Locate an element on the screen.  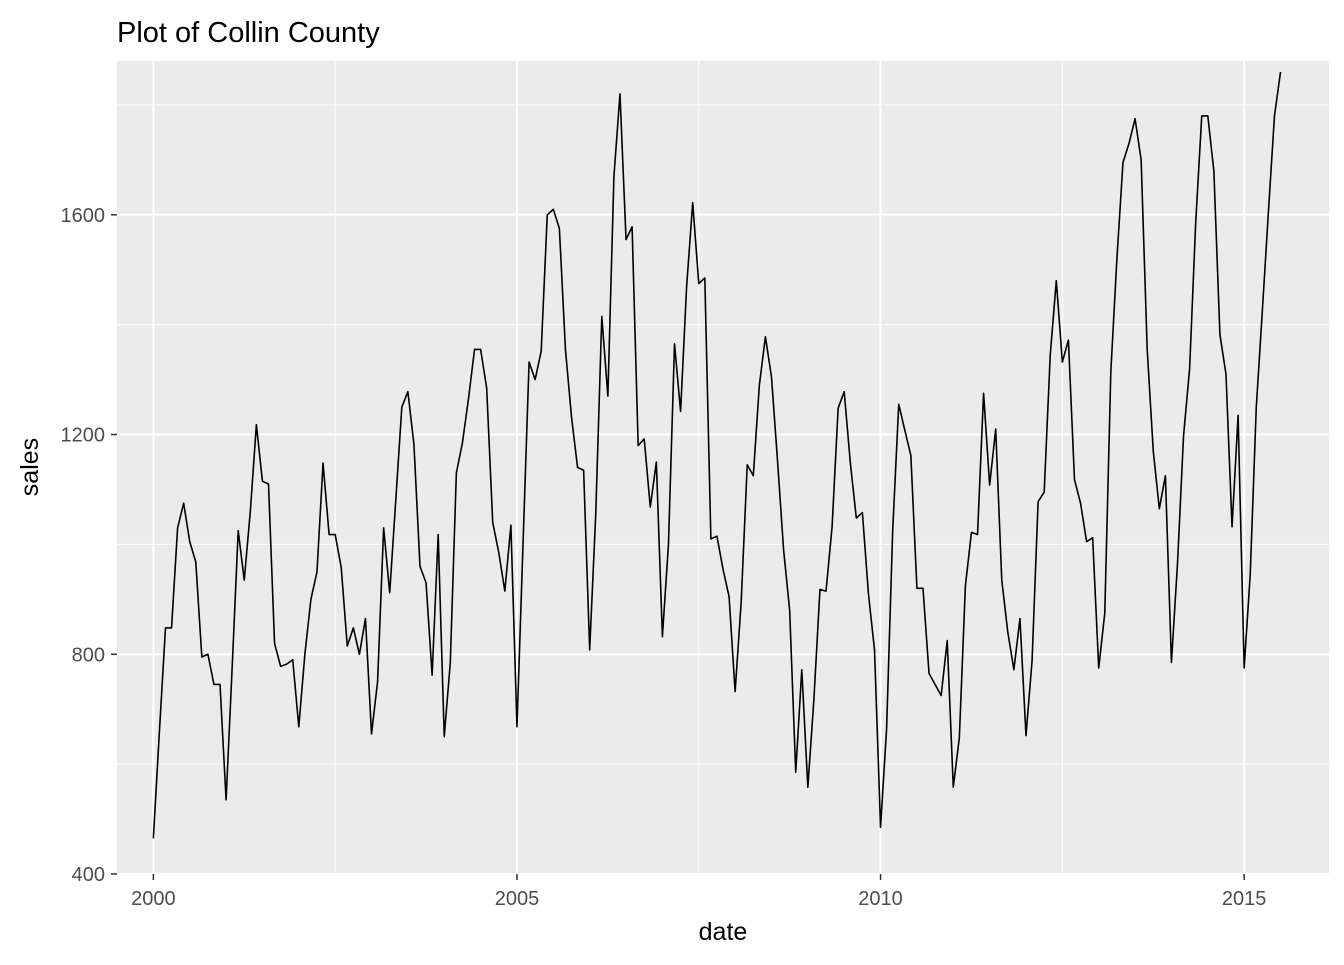
y-axis: 400 800 1200 1600 is located at coordinates (89, 545).